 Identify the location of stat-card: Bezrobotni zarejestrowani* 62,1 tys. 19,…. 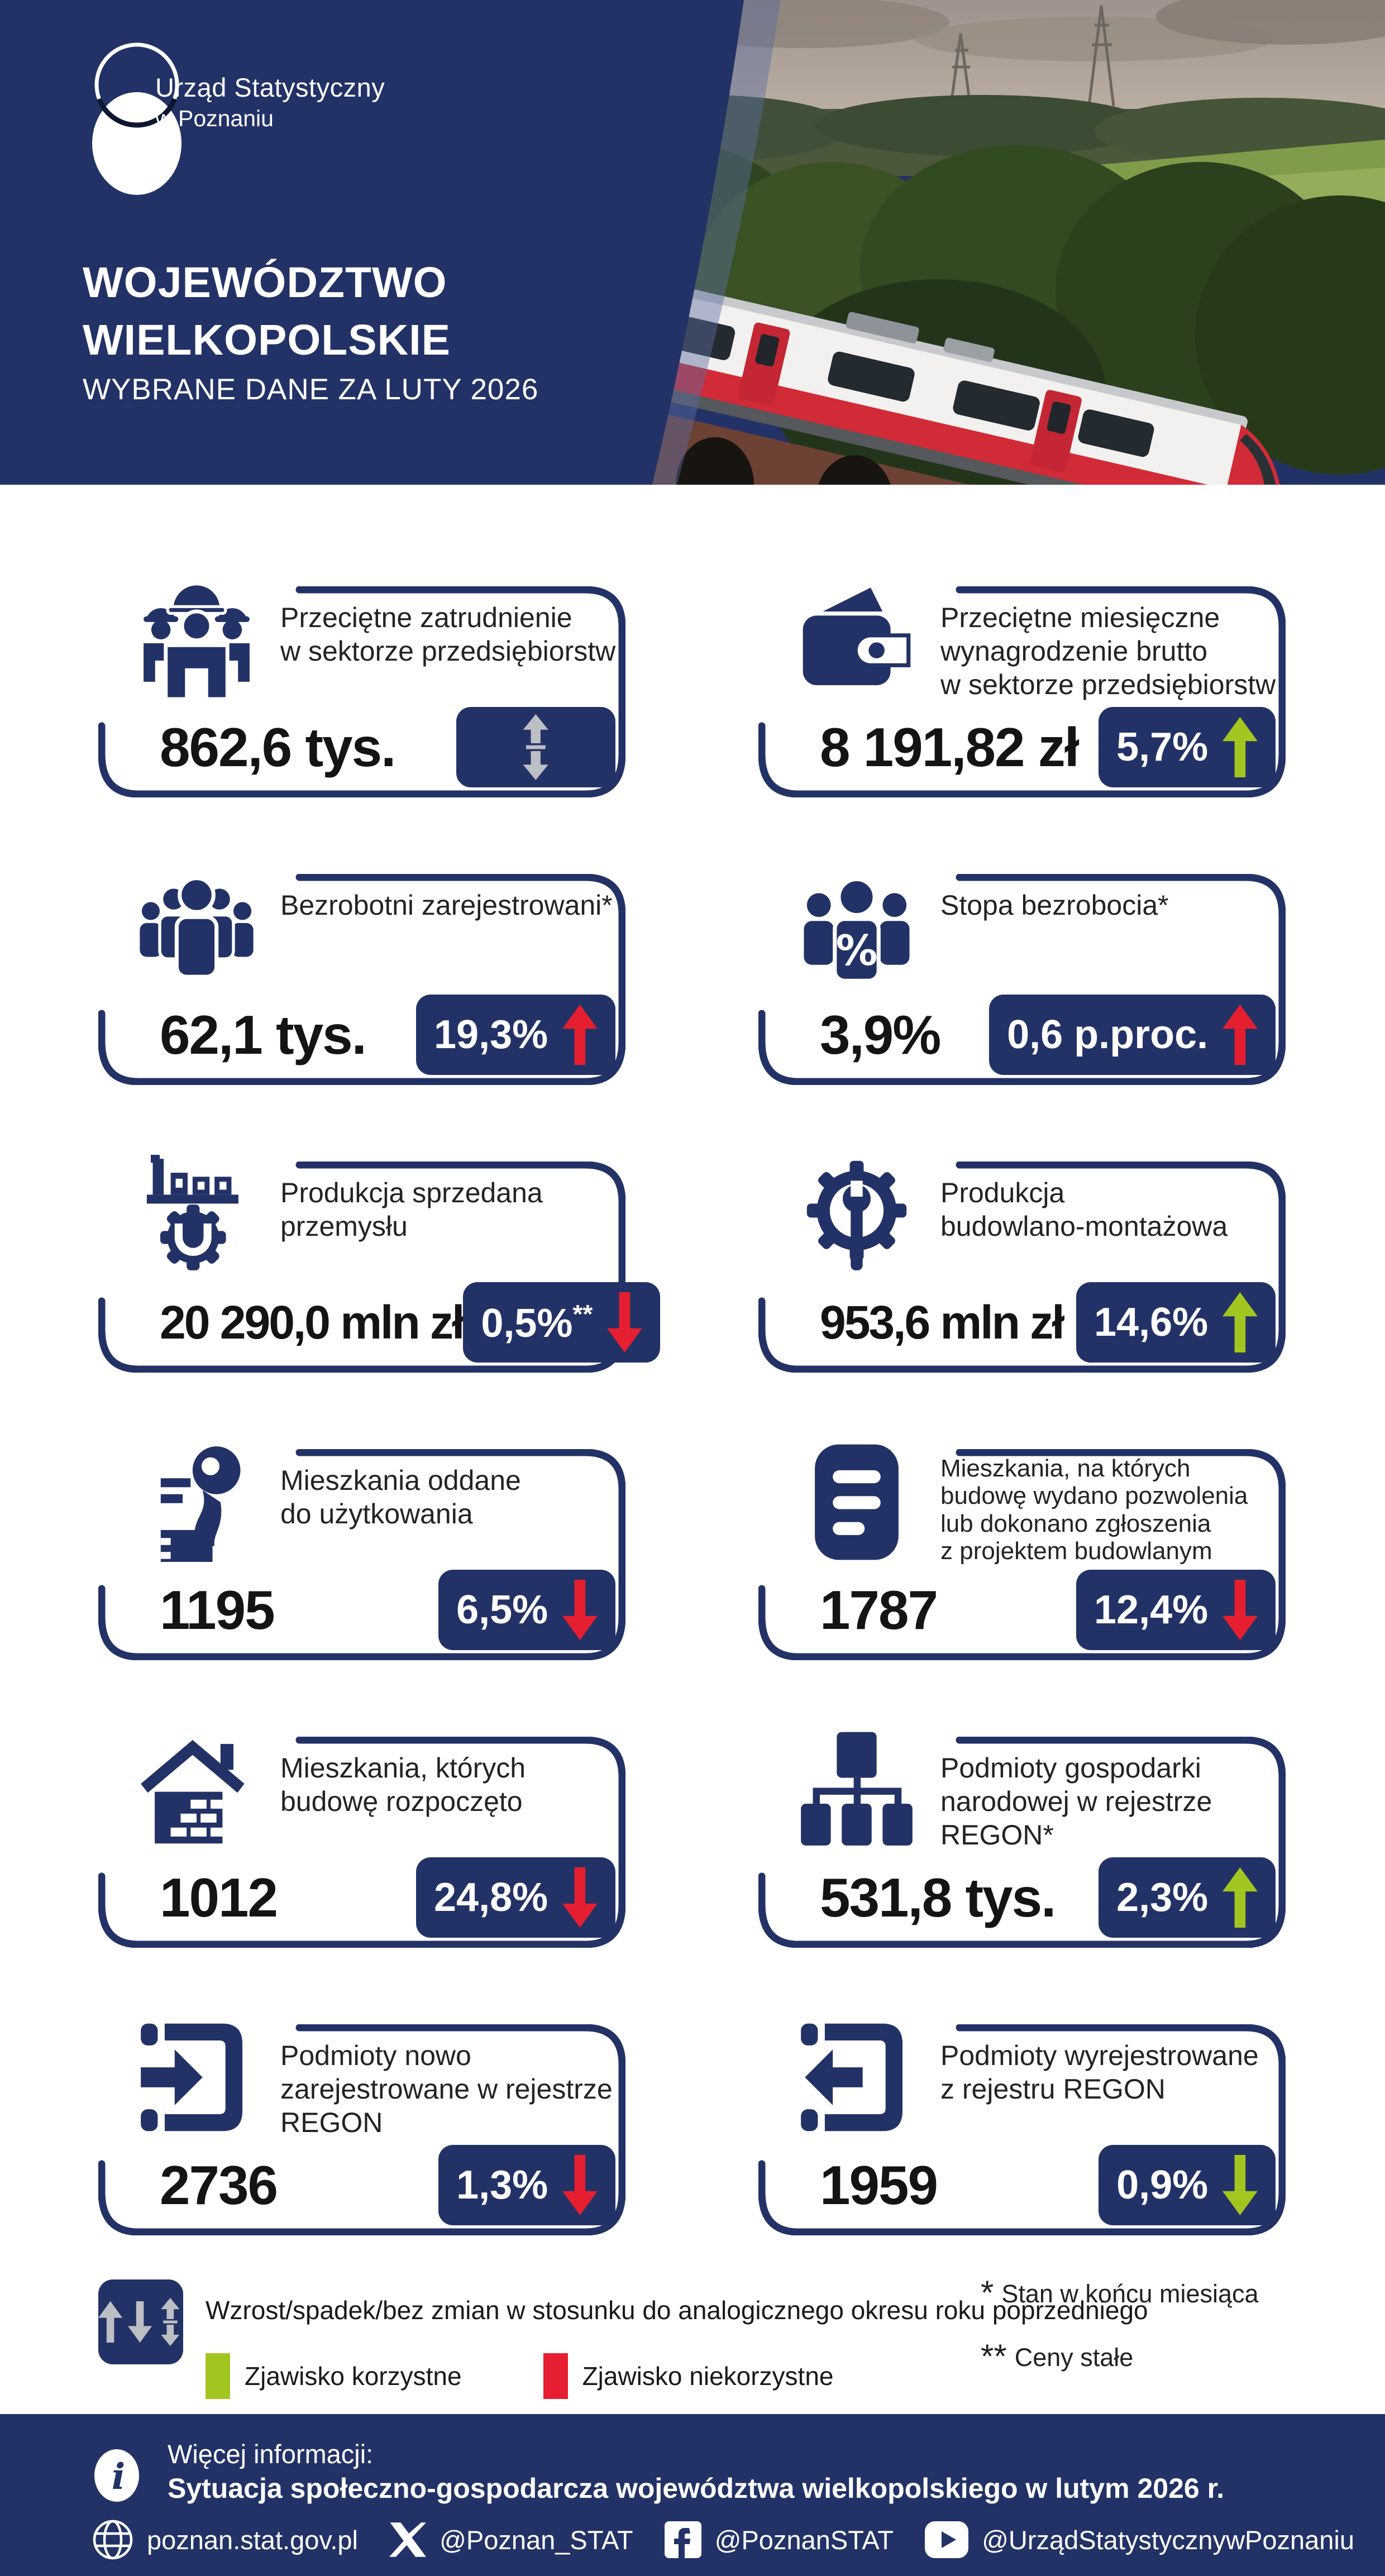
(361, 979).